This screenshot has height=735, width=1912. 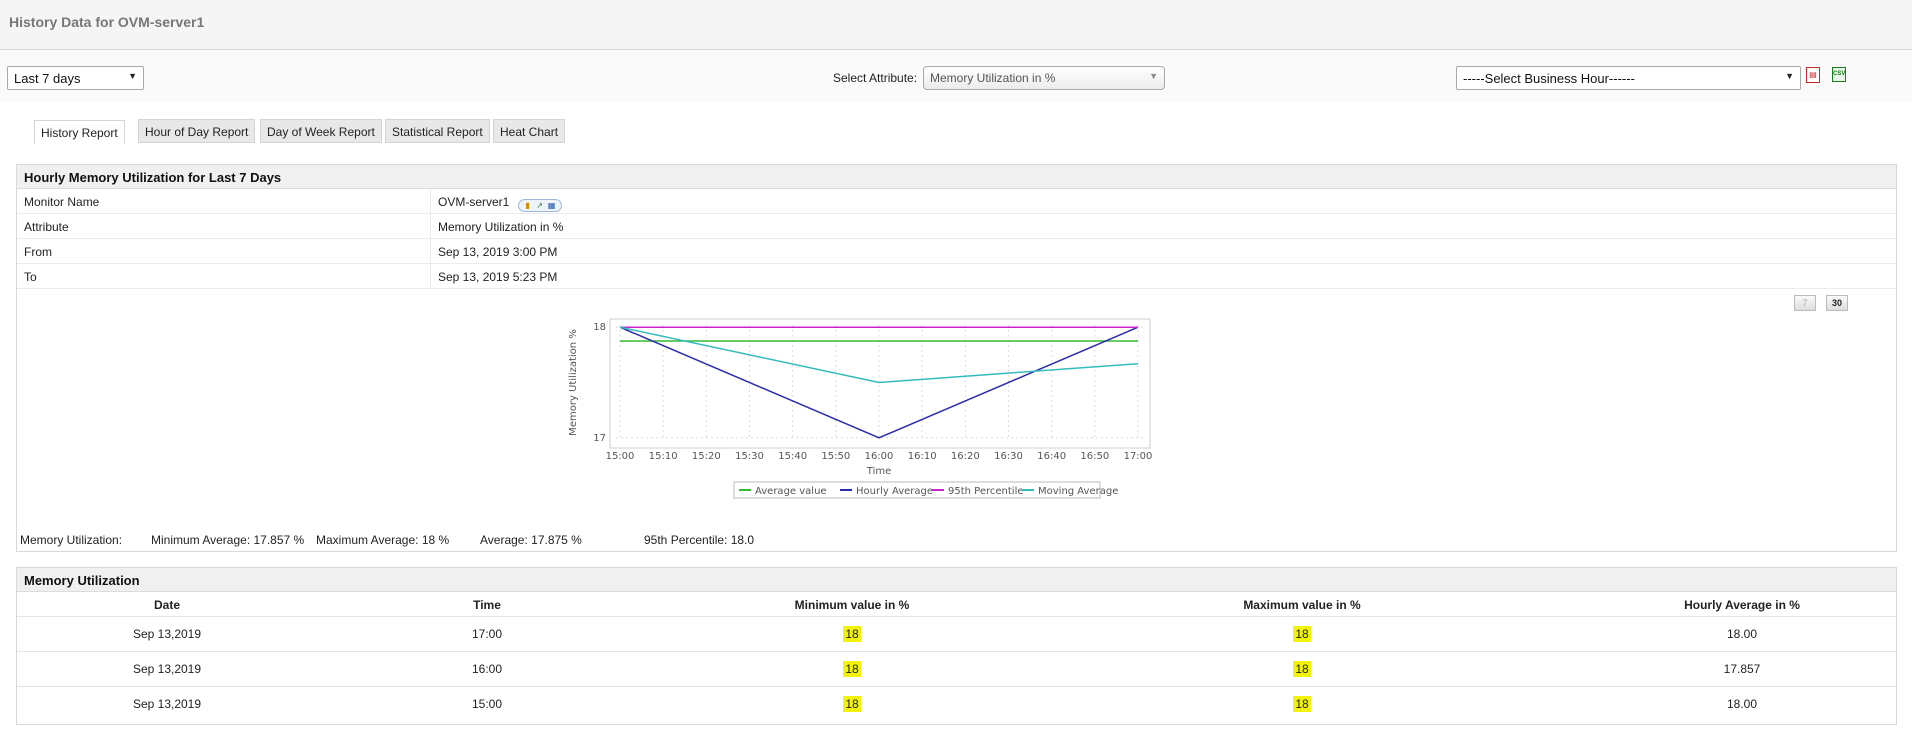 I want to click on x-tick-label: 15:30, so click(x=749, y=456).